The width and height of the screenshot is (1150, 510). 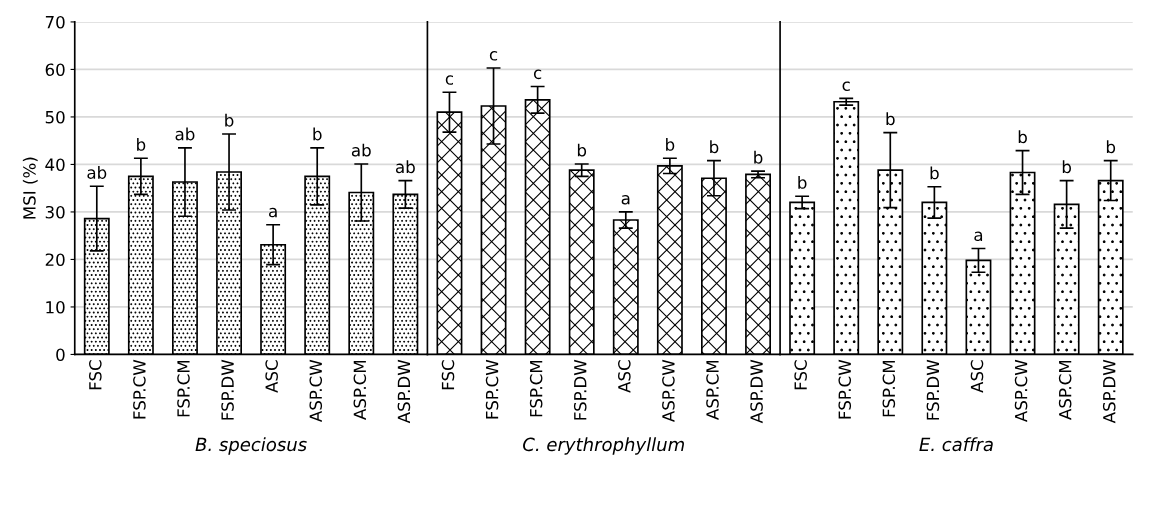 What do you see at coordinates (60, 355) in the screenshot?
I see `y-tick-label: 0` at bounding box center [60, 355].